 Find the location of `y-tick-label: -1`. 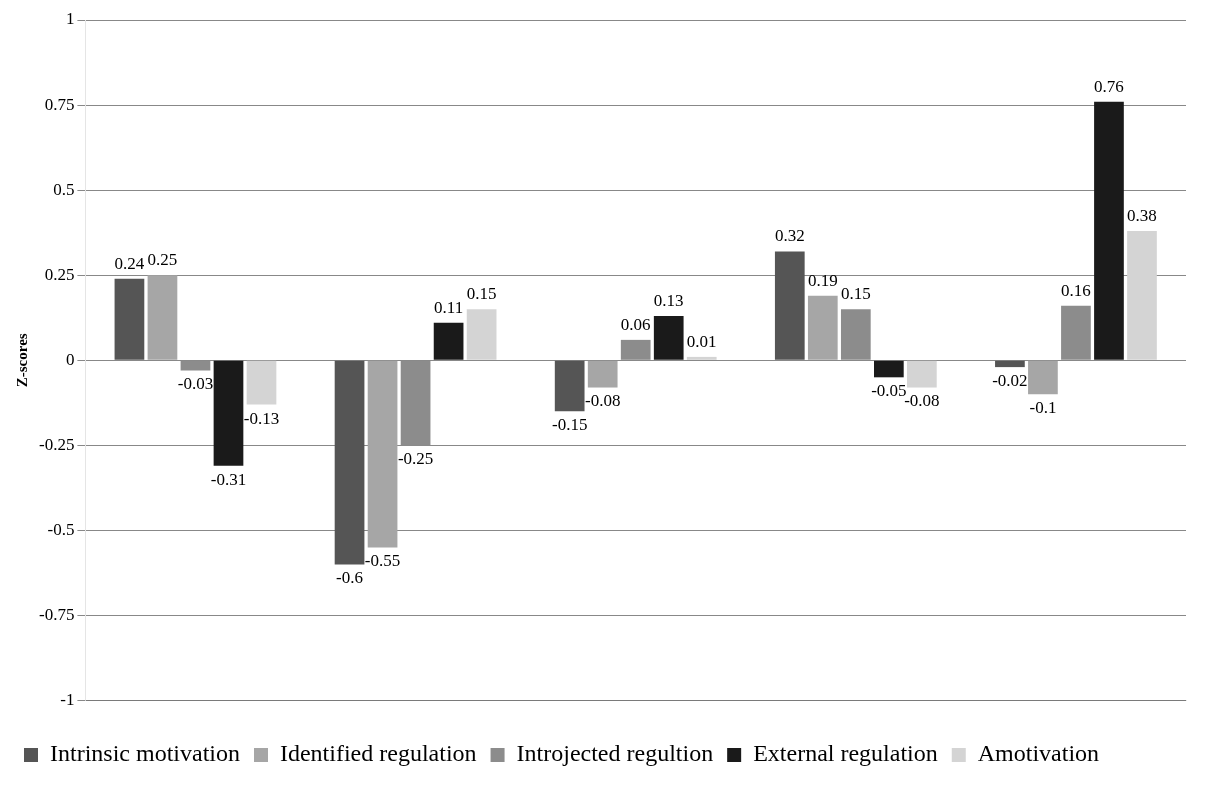

y-tick-label: -1 is located at coordinates (67, 700).